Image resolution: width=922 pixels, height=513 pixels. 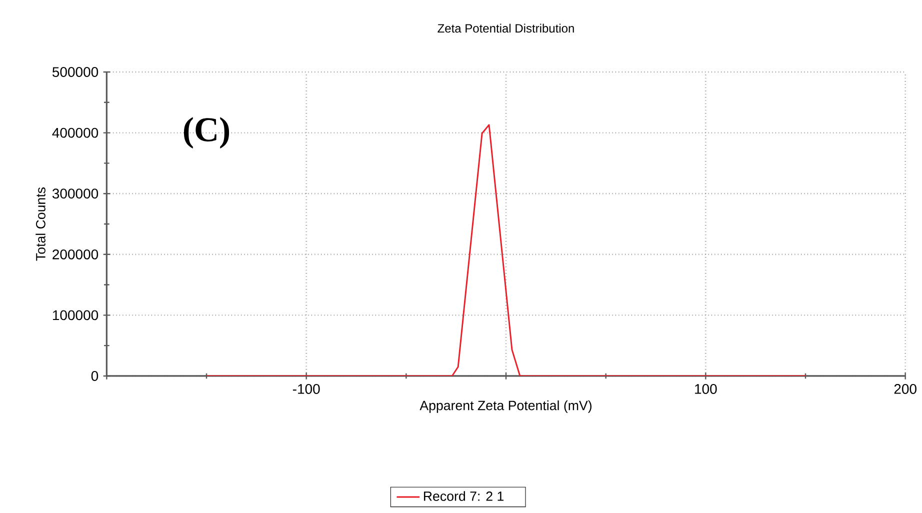 What do you see at coordinates (41, 224) in the screenshot?
I see `y-axis-title: Total Counts` at bounding box center [41, 224].